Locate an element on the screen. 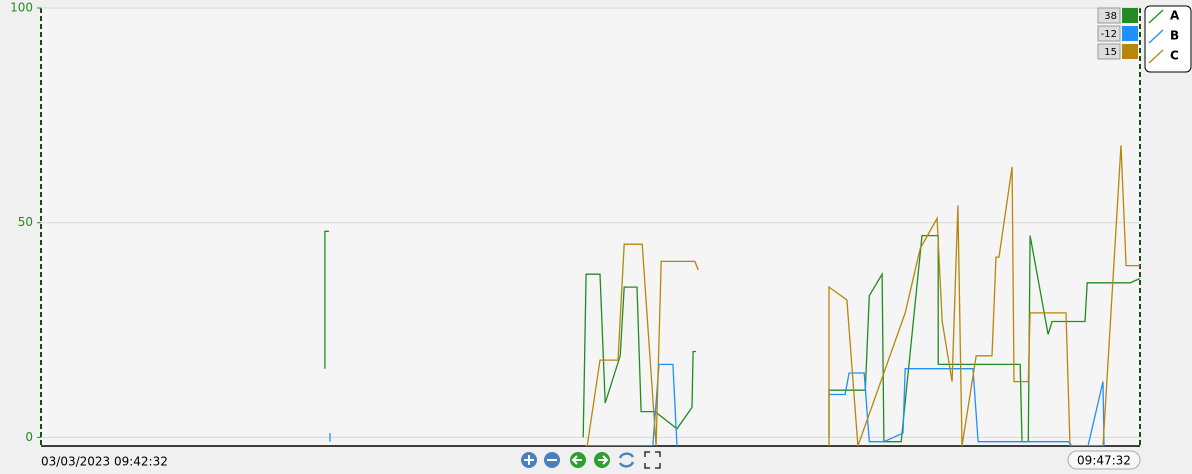 Image resolution: width=1192 pixels, height=474 pixels. readout-value: 15 is located at coordinates (1110, 52).